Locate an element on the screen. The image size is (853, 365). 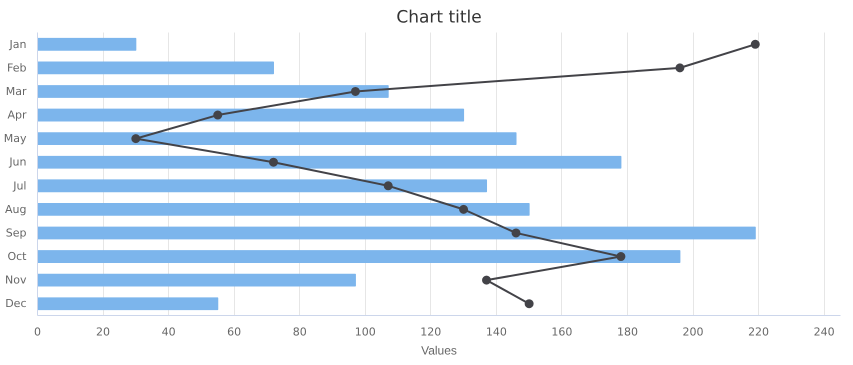
x-tick-label: 180 is located at coordinates (627, 332).